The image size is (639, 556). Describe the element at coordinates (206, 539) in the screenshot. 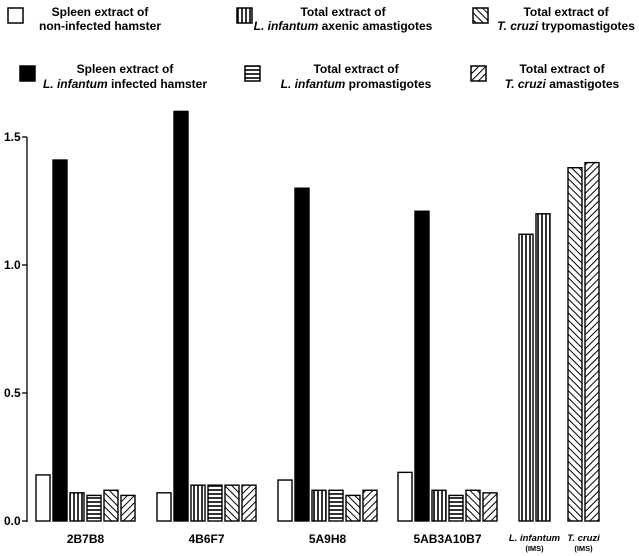

I see `category-label: 4B6F7` at that location.